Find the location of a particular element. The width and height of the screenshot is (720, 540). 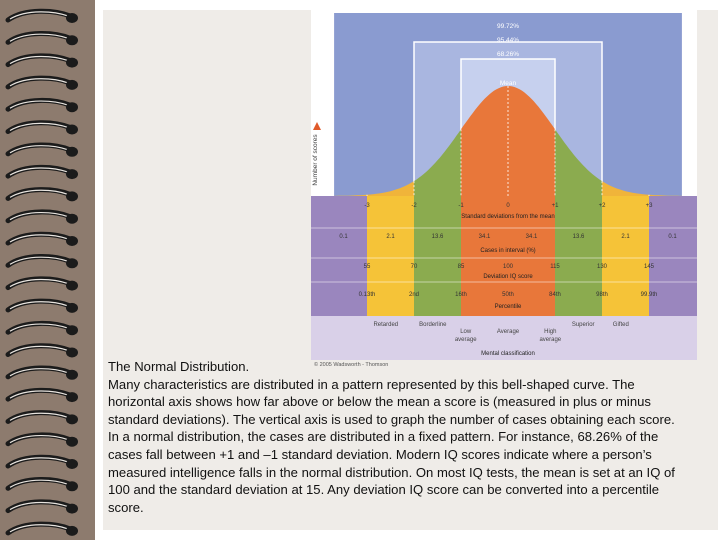

spiral-rings is located at coordinates (41, 272).